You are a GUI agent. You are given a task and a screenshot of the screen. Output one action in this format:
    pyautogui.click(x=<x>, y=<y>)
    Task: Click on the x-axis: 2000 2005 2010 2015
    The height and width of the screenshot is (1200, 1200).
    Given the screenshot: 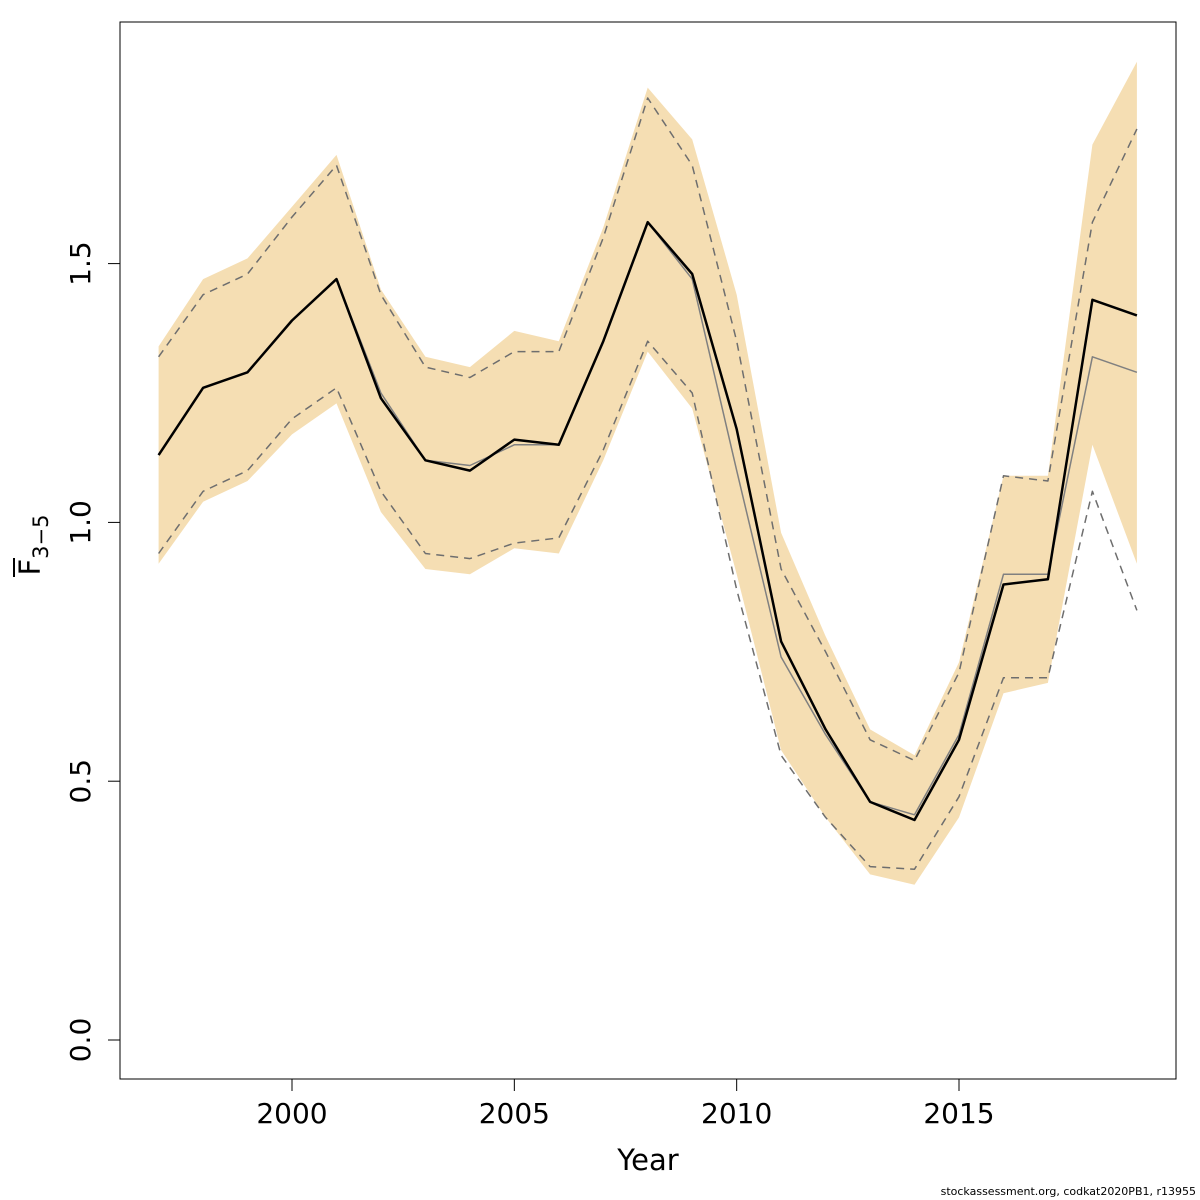 What is the action you would take?
    pyautogui.click(x=625, y=1104)
    